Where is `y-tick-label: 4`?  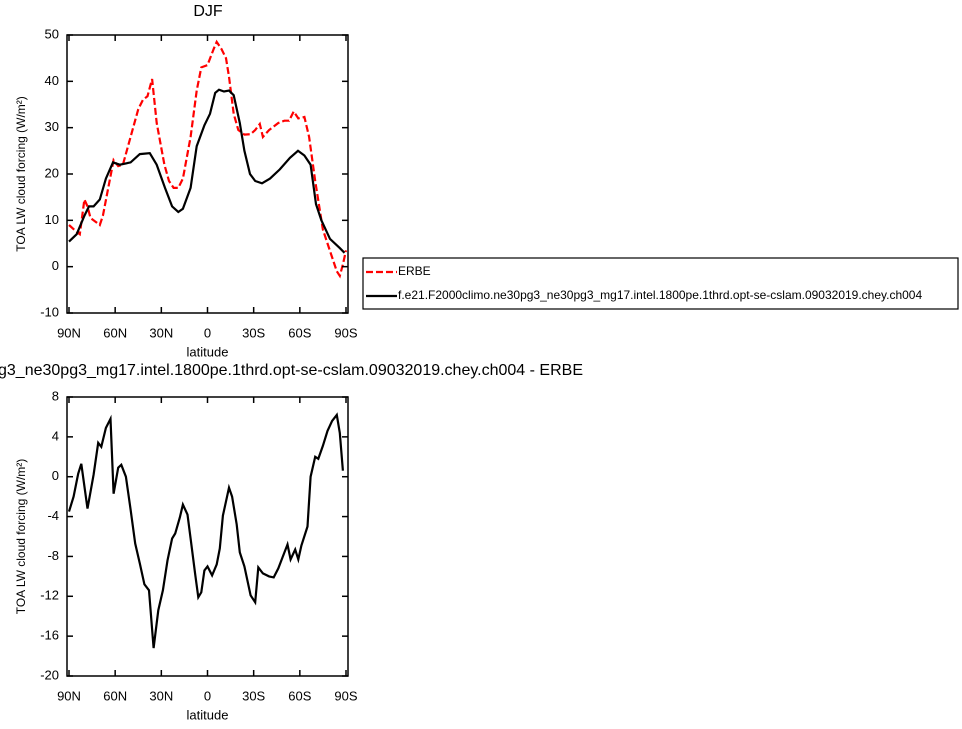
y-tick-label: 4 is located at coordinates (55, 435).